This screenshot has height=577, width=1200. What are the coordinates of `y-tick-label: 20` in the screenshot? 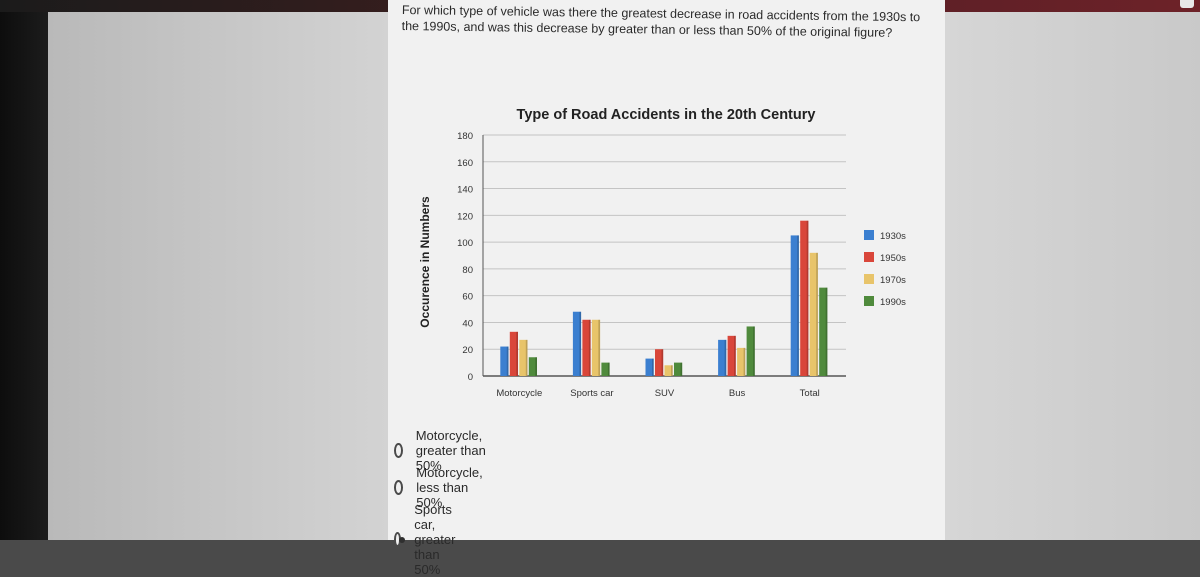 It's located at (467, 350).